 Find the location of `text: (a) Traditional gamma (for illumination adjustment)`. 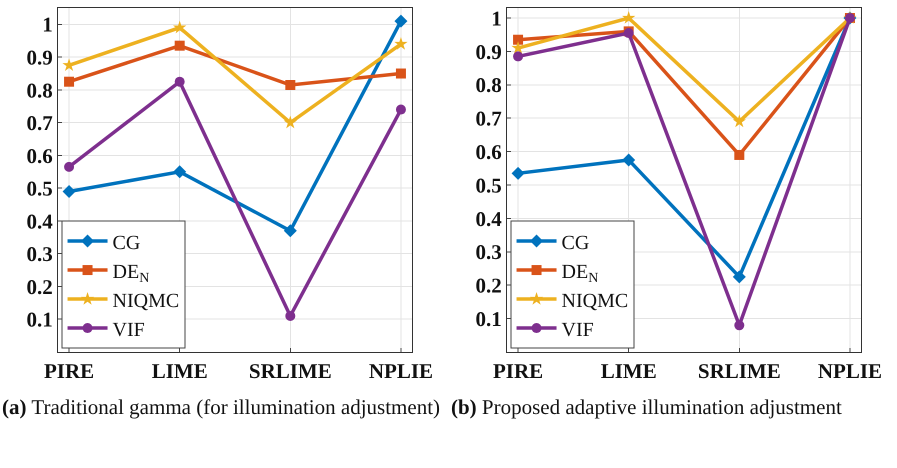

text: (a) Traditional gamma (for illumination adjustment) is located at coordinates (221, 407).